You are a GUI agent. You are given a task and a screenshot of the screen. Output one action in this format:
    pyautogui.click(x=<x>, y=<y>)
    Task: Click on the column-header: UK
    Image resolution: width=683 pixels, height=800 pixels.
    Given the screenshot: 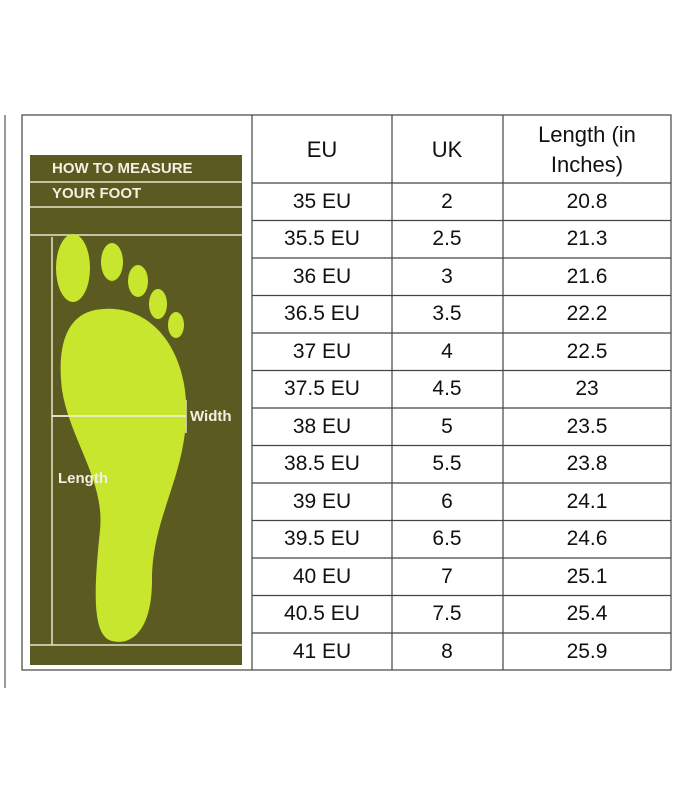 What is the action you would take?
    pyautogui.click(x=447, y=149)
    